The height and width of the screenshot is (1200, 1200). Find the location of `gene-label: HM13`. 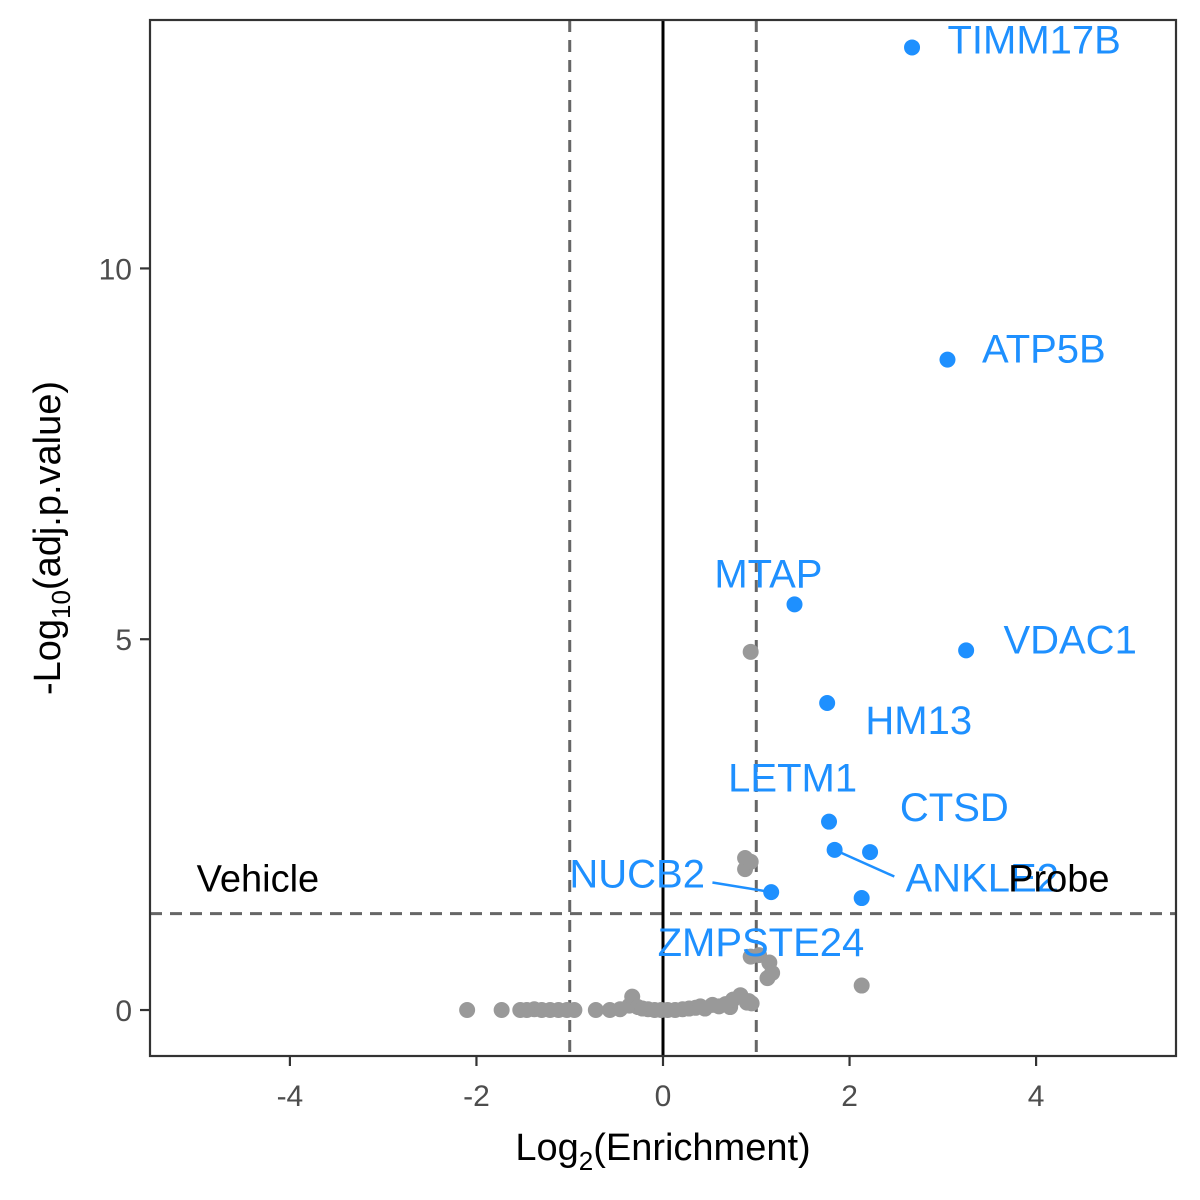

gene-label: HM13 is located at coordinates (918, 721).